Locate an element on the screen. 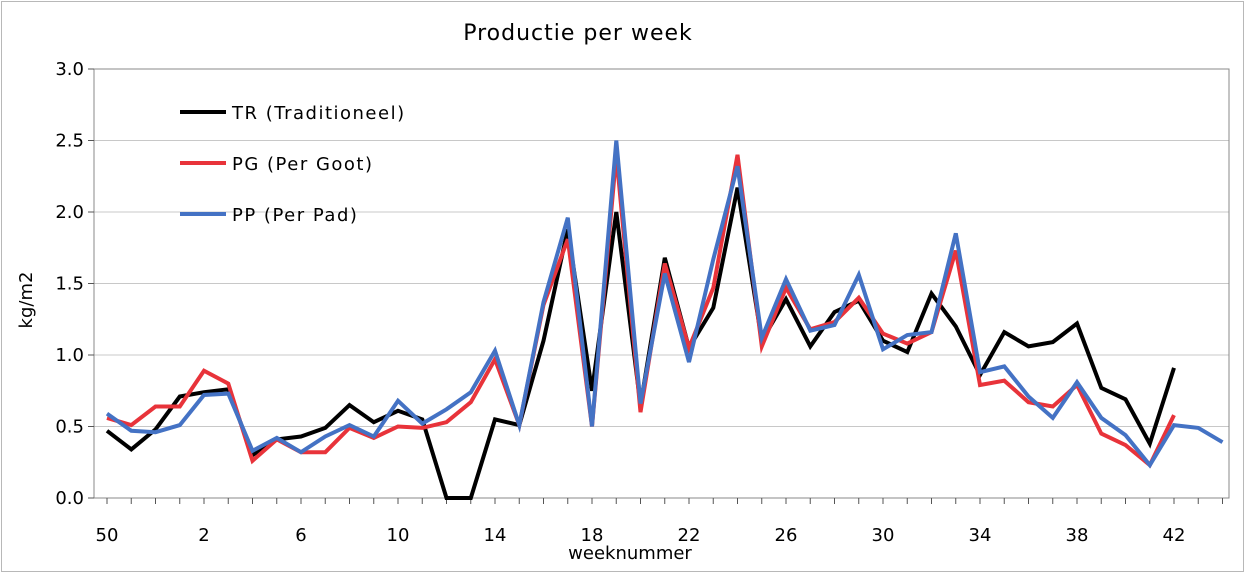 This screenshot has width=1245, height=573. x-tick-label: 30 is located at coordinates (883, 535).